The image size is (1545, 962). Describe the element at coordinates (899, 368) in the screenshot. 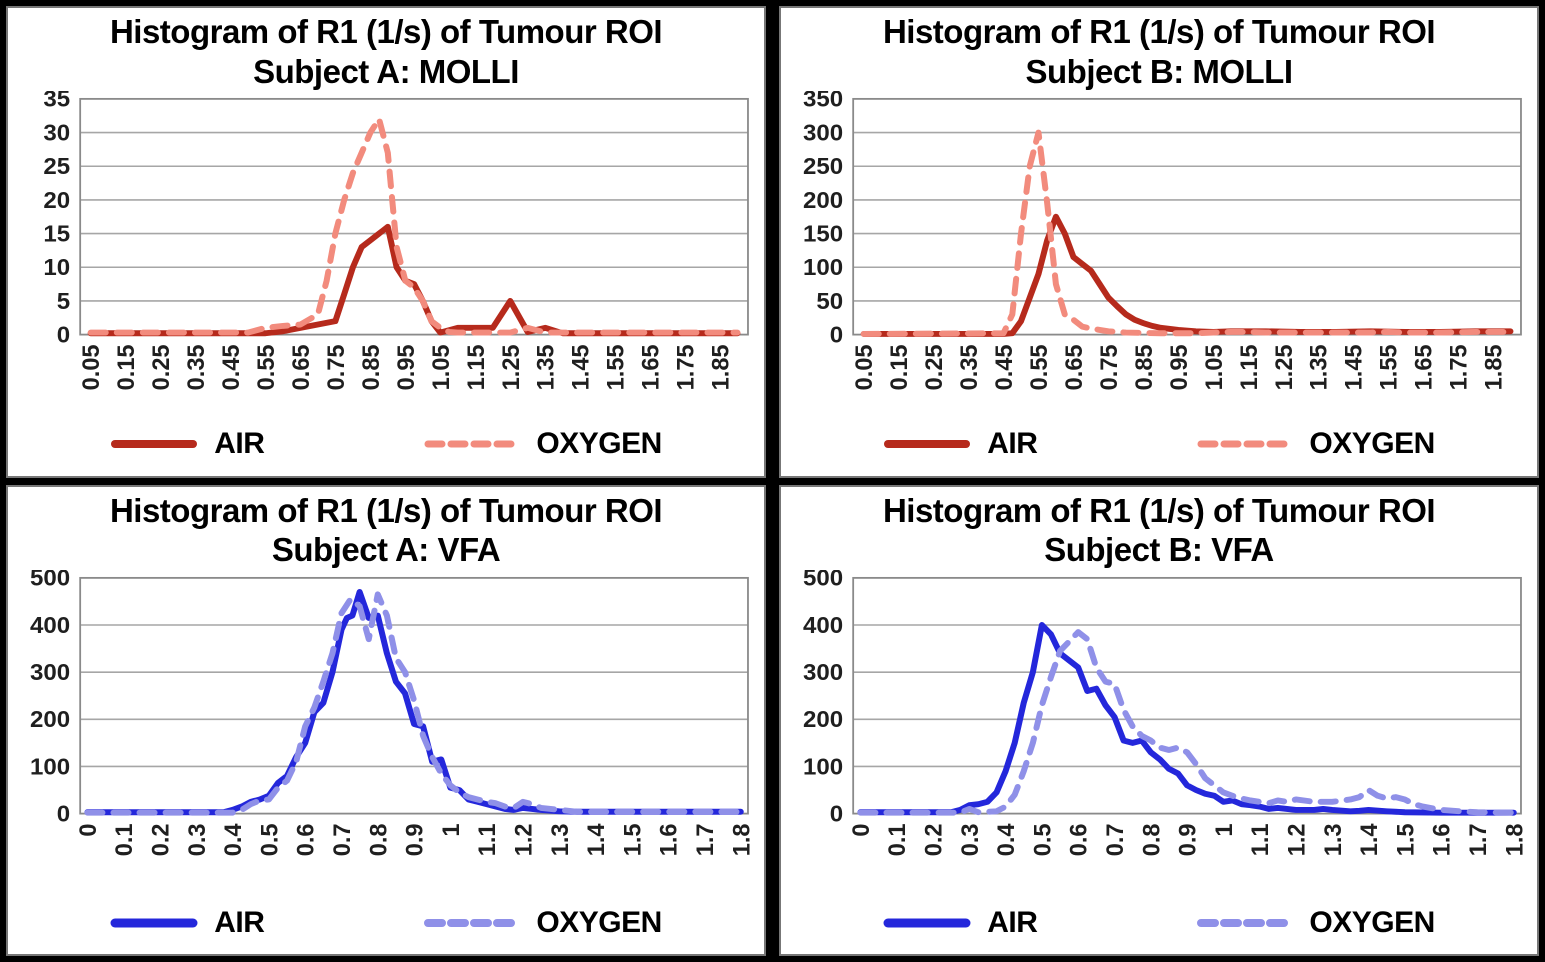

I see `svg-text: 0.15` at that location.